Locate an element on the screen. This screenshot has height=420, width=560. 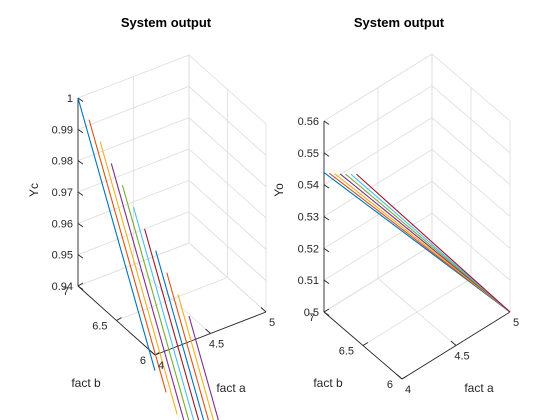
chart-right-x-axis-label: fact a is located at coordinates (479, 388).